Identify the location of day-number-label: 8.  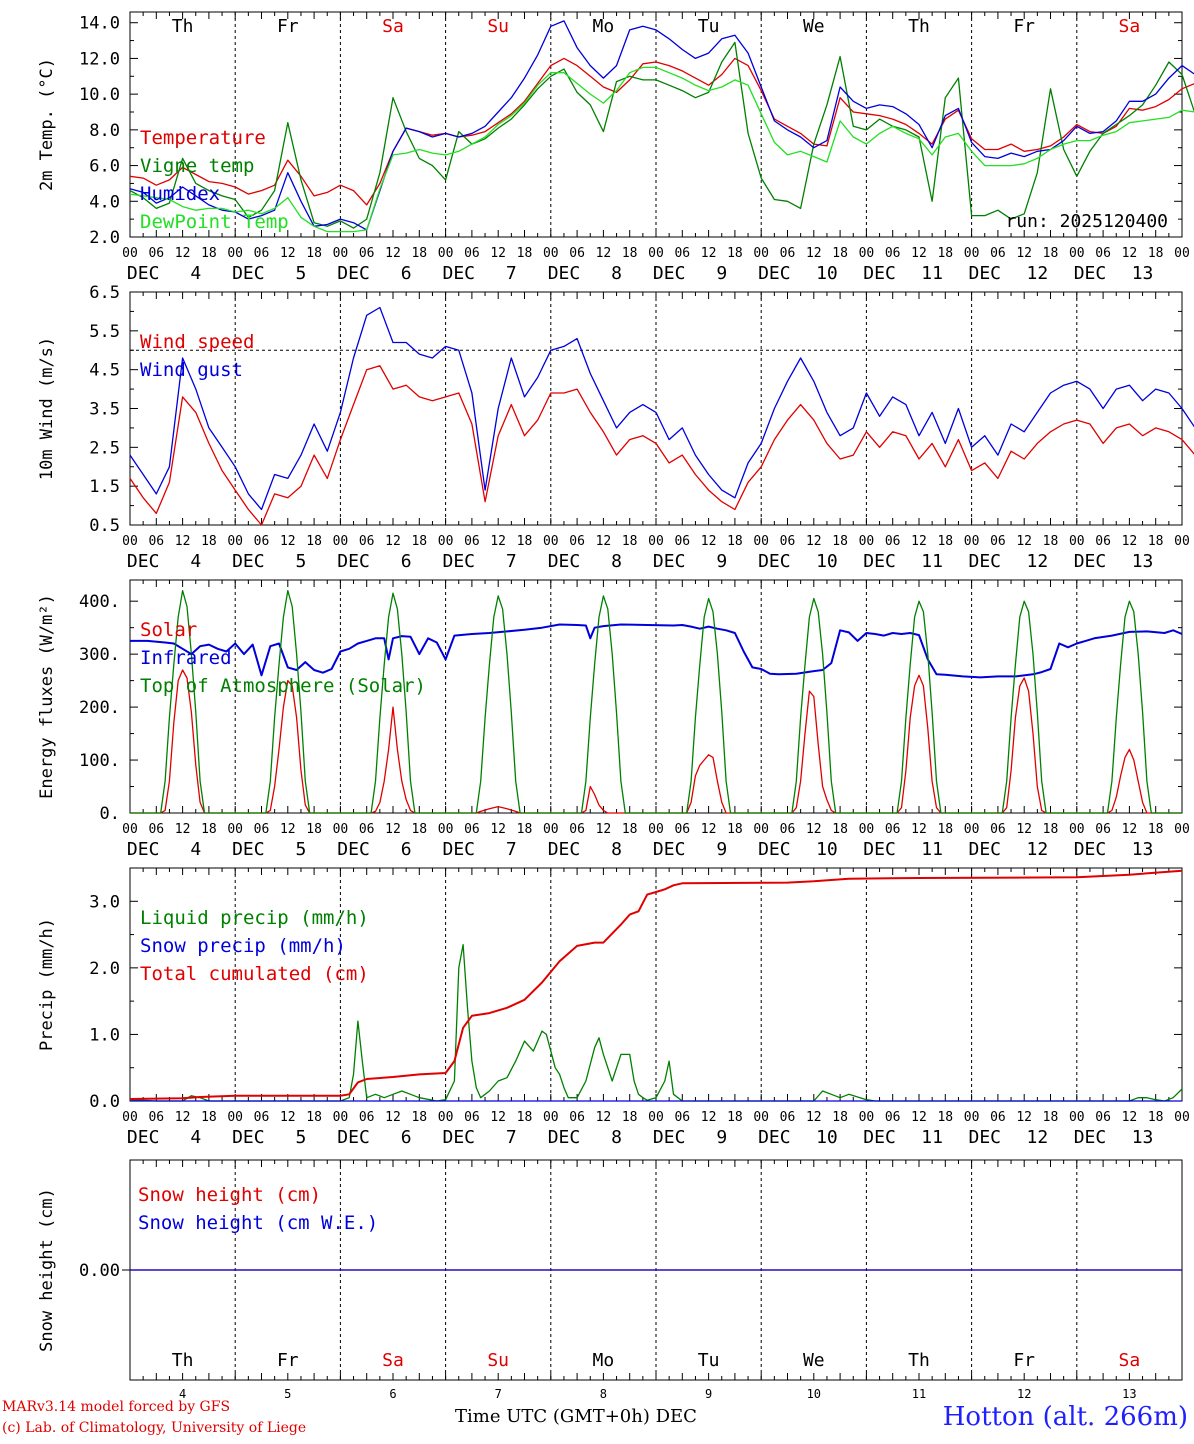
(603, 1394).